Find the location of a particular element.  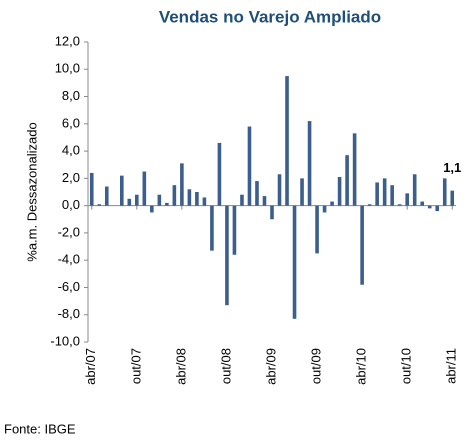

y-tick-label: 0,0 is located at coordinates (71, 204).